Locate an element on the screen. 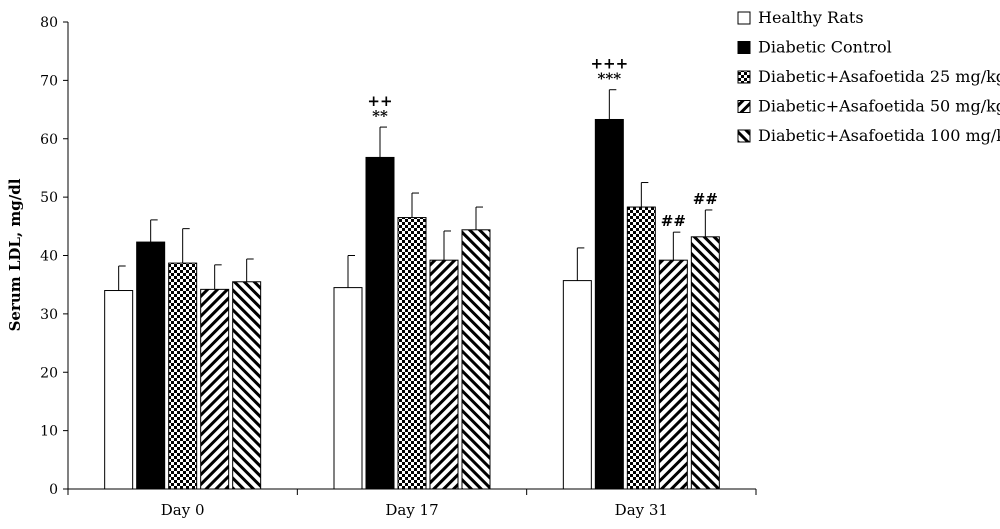 The width and height of the screenshot is (1000, 529). significance-label: ** is located at coordinates (380, 116).